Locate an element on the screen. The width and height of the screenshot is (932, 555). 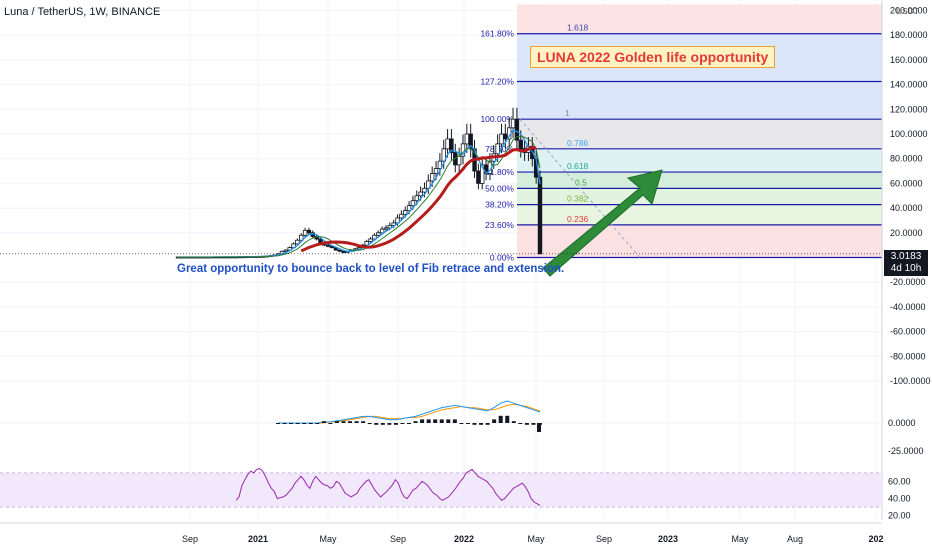
currency-label: USDT is located at coordinates (907, 11).